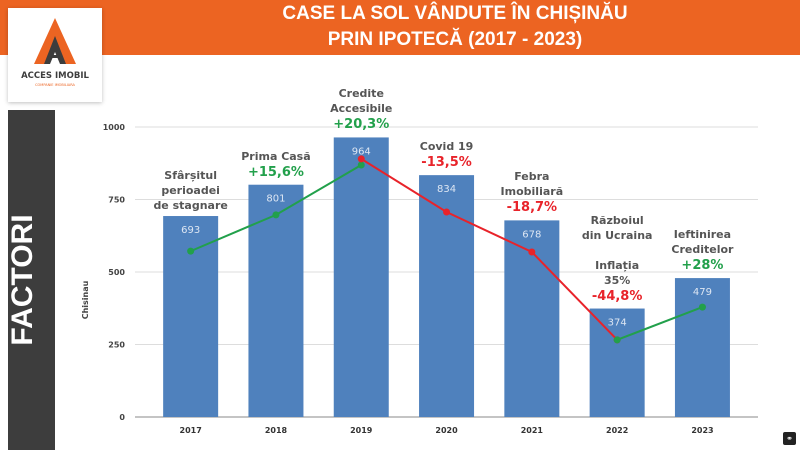 The image size is (800, 450). I want to click on annotation-label: Ieftinirea Creditelor, so click(702, 242).